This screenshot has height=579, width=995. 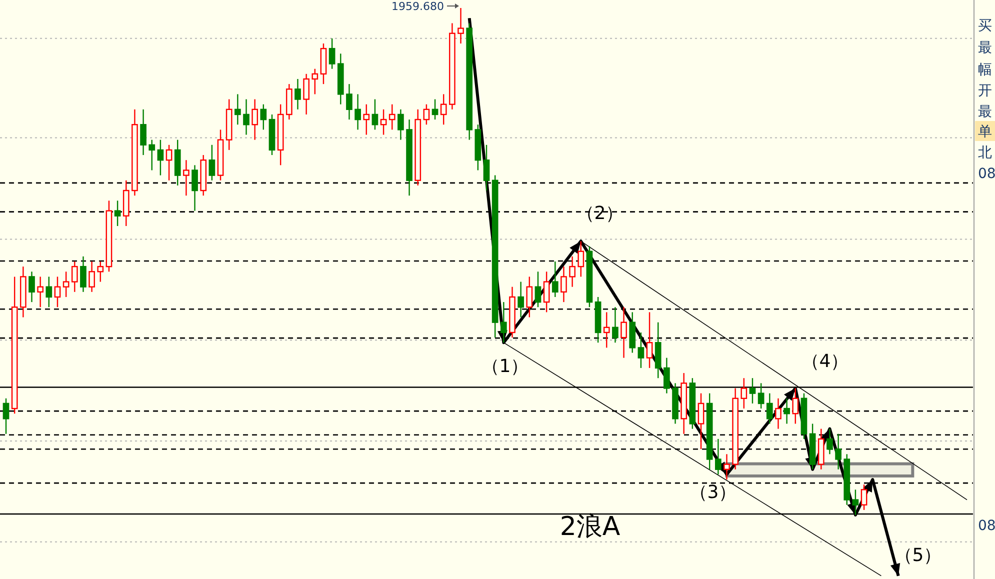 I want to click on text: 北, so click(x=985, y=152).